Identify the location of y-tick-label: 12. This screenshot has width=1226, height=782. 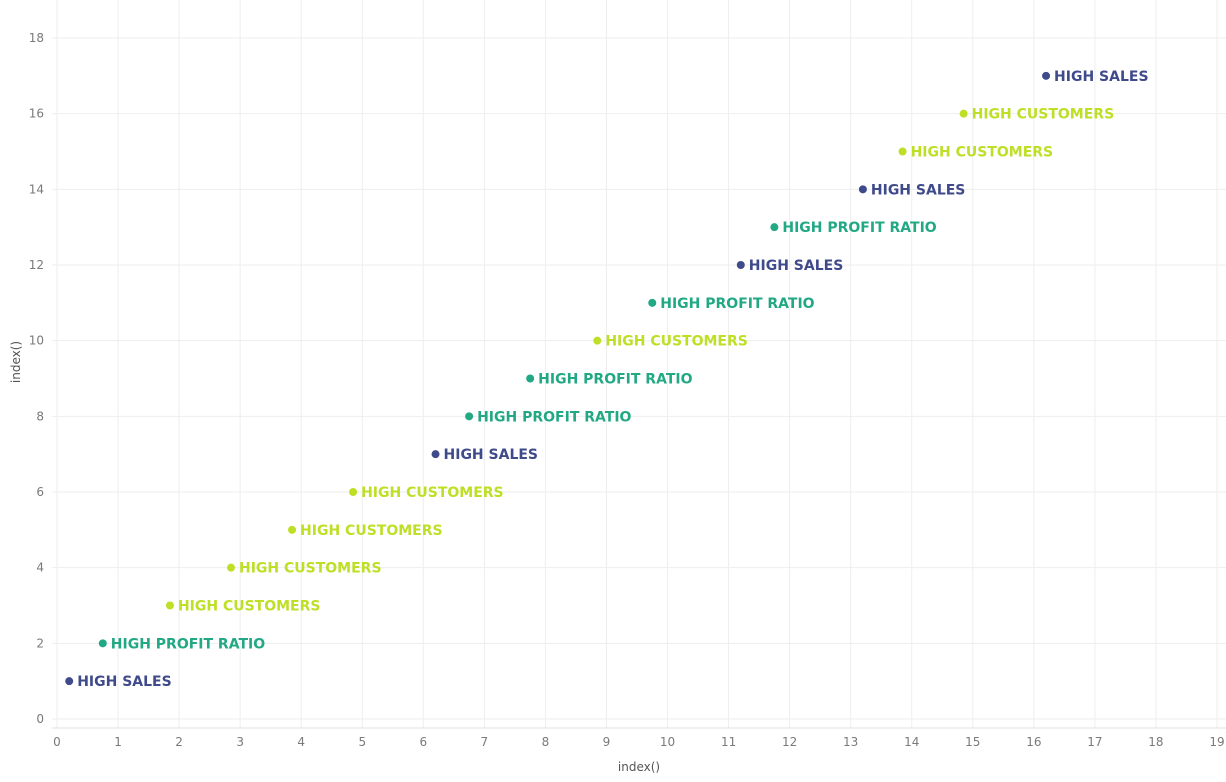
(36, 265).